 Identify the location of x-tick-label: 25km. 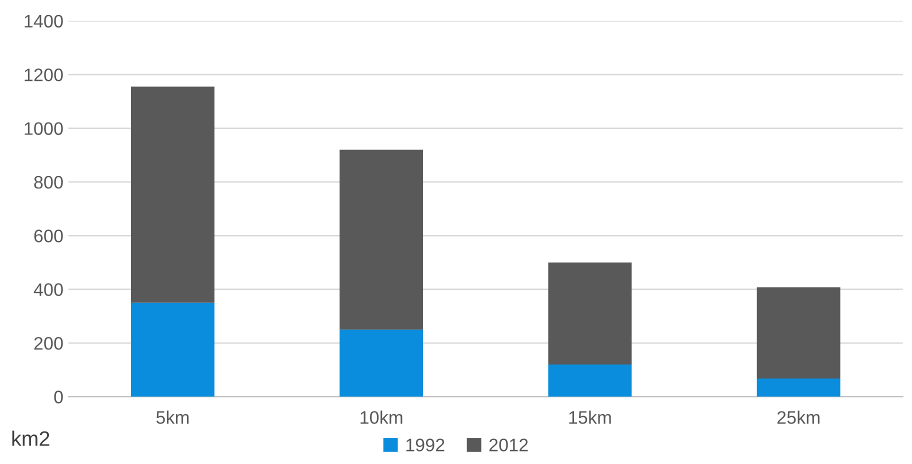
(798, 417).